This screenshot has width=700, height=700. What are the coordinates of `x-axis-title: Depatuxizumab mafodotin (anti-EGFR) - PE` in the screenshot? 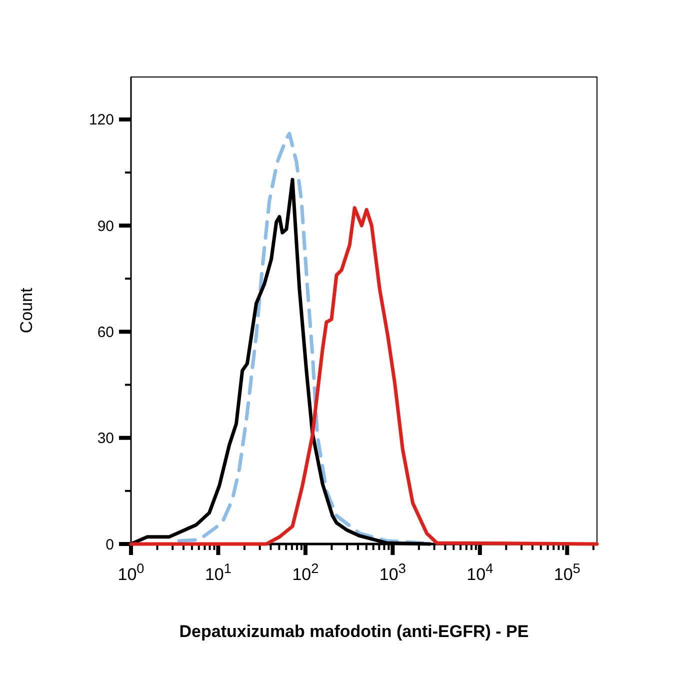 It's located at (354, 631).